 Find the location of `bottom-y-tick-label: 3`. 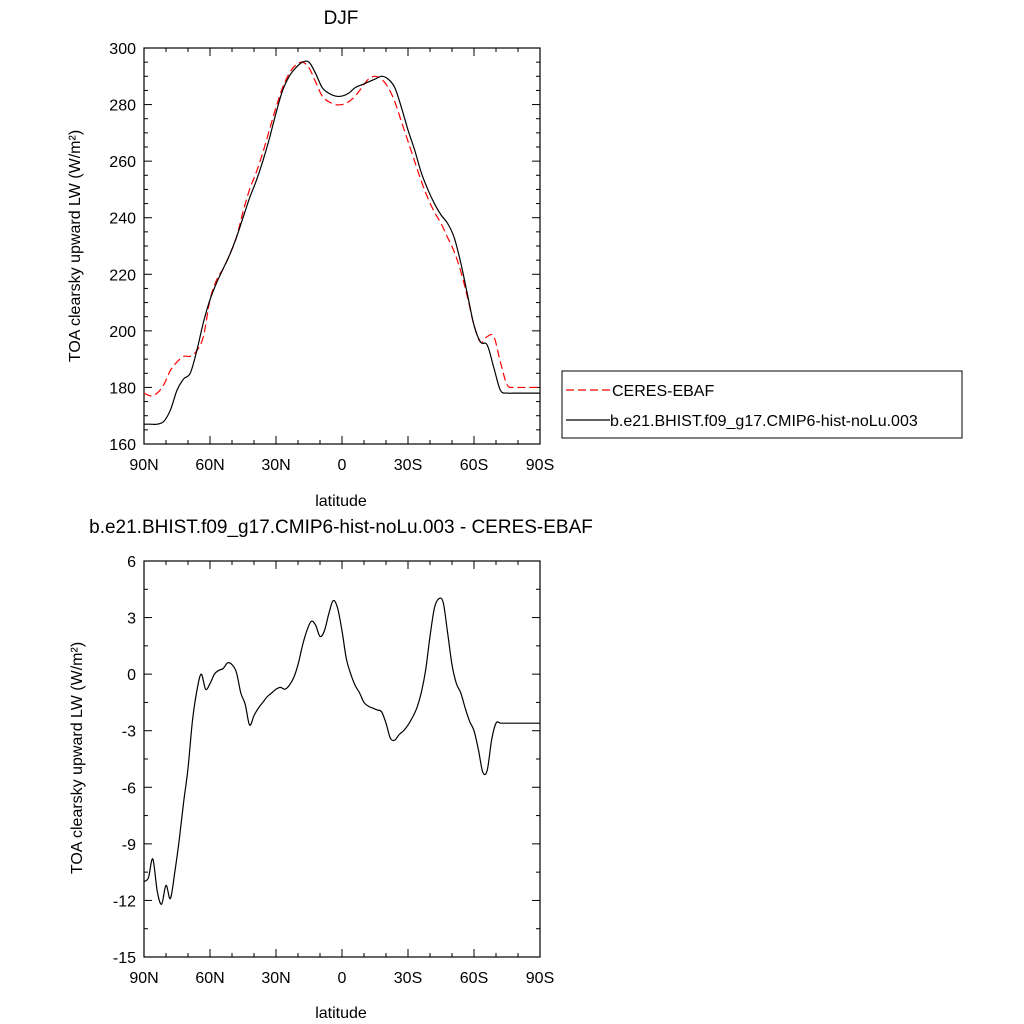

bottom-y-tick-label: 3 is located at coordinates (131, 619).